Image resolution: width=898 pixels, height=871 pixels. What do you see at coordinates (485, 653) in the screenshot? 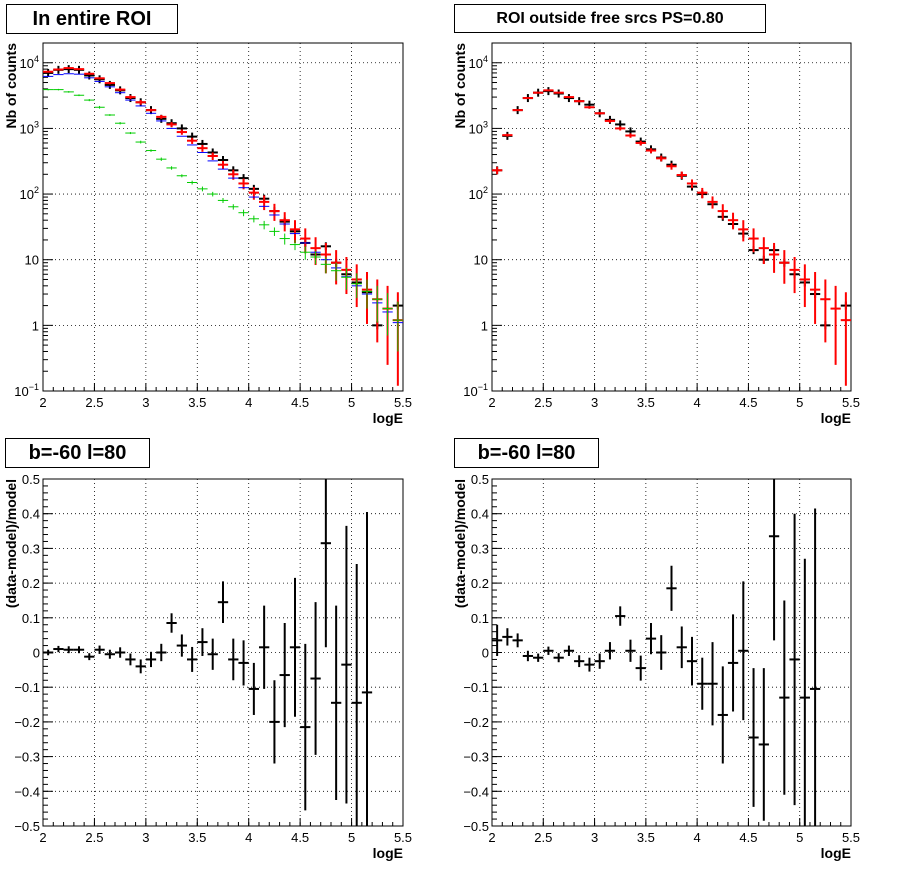
I see `y-tick-label: 0` at bounding box center [485, 653].